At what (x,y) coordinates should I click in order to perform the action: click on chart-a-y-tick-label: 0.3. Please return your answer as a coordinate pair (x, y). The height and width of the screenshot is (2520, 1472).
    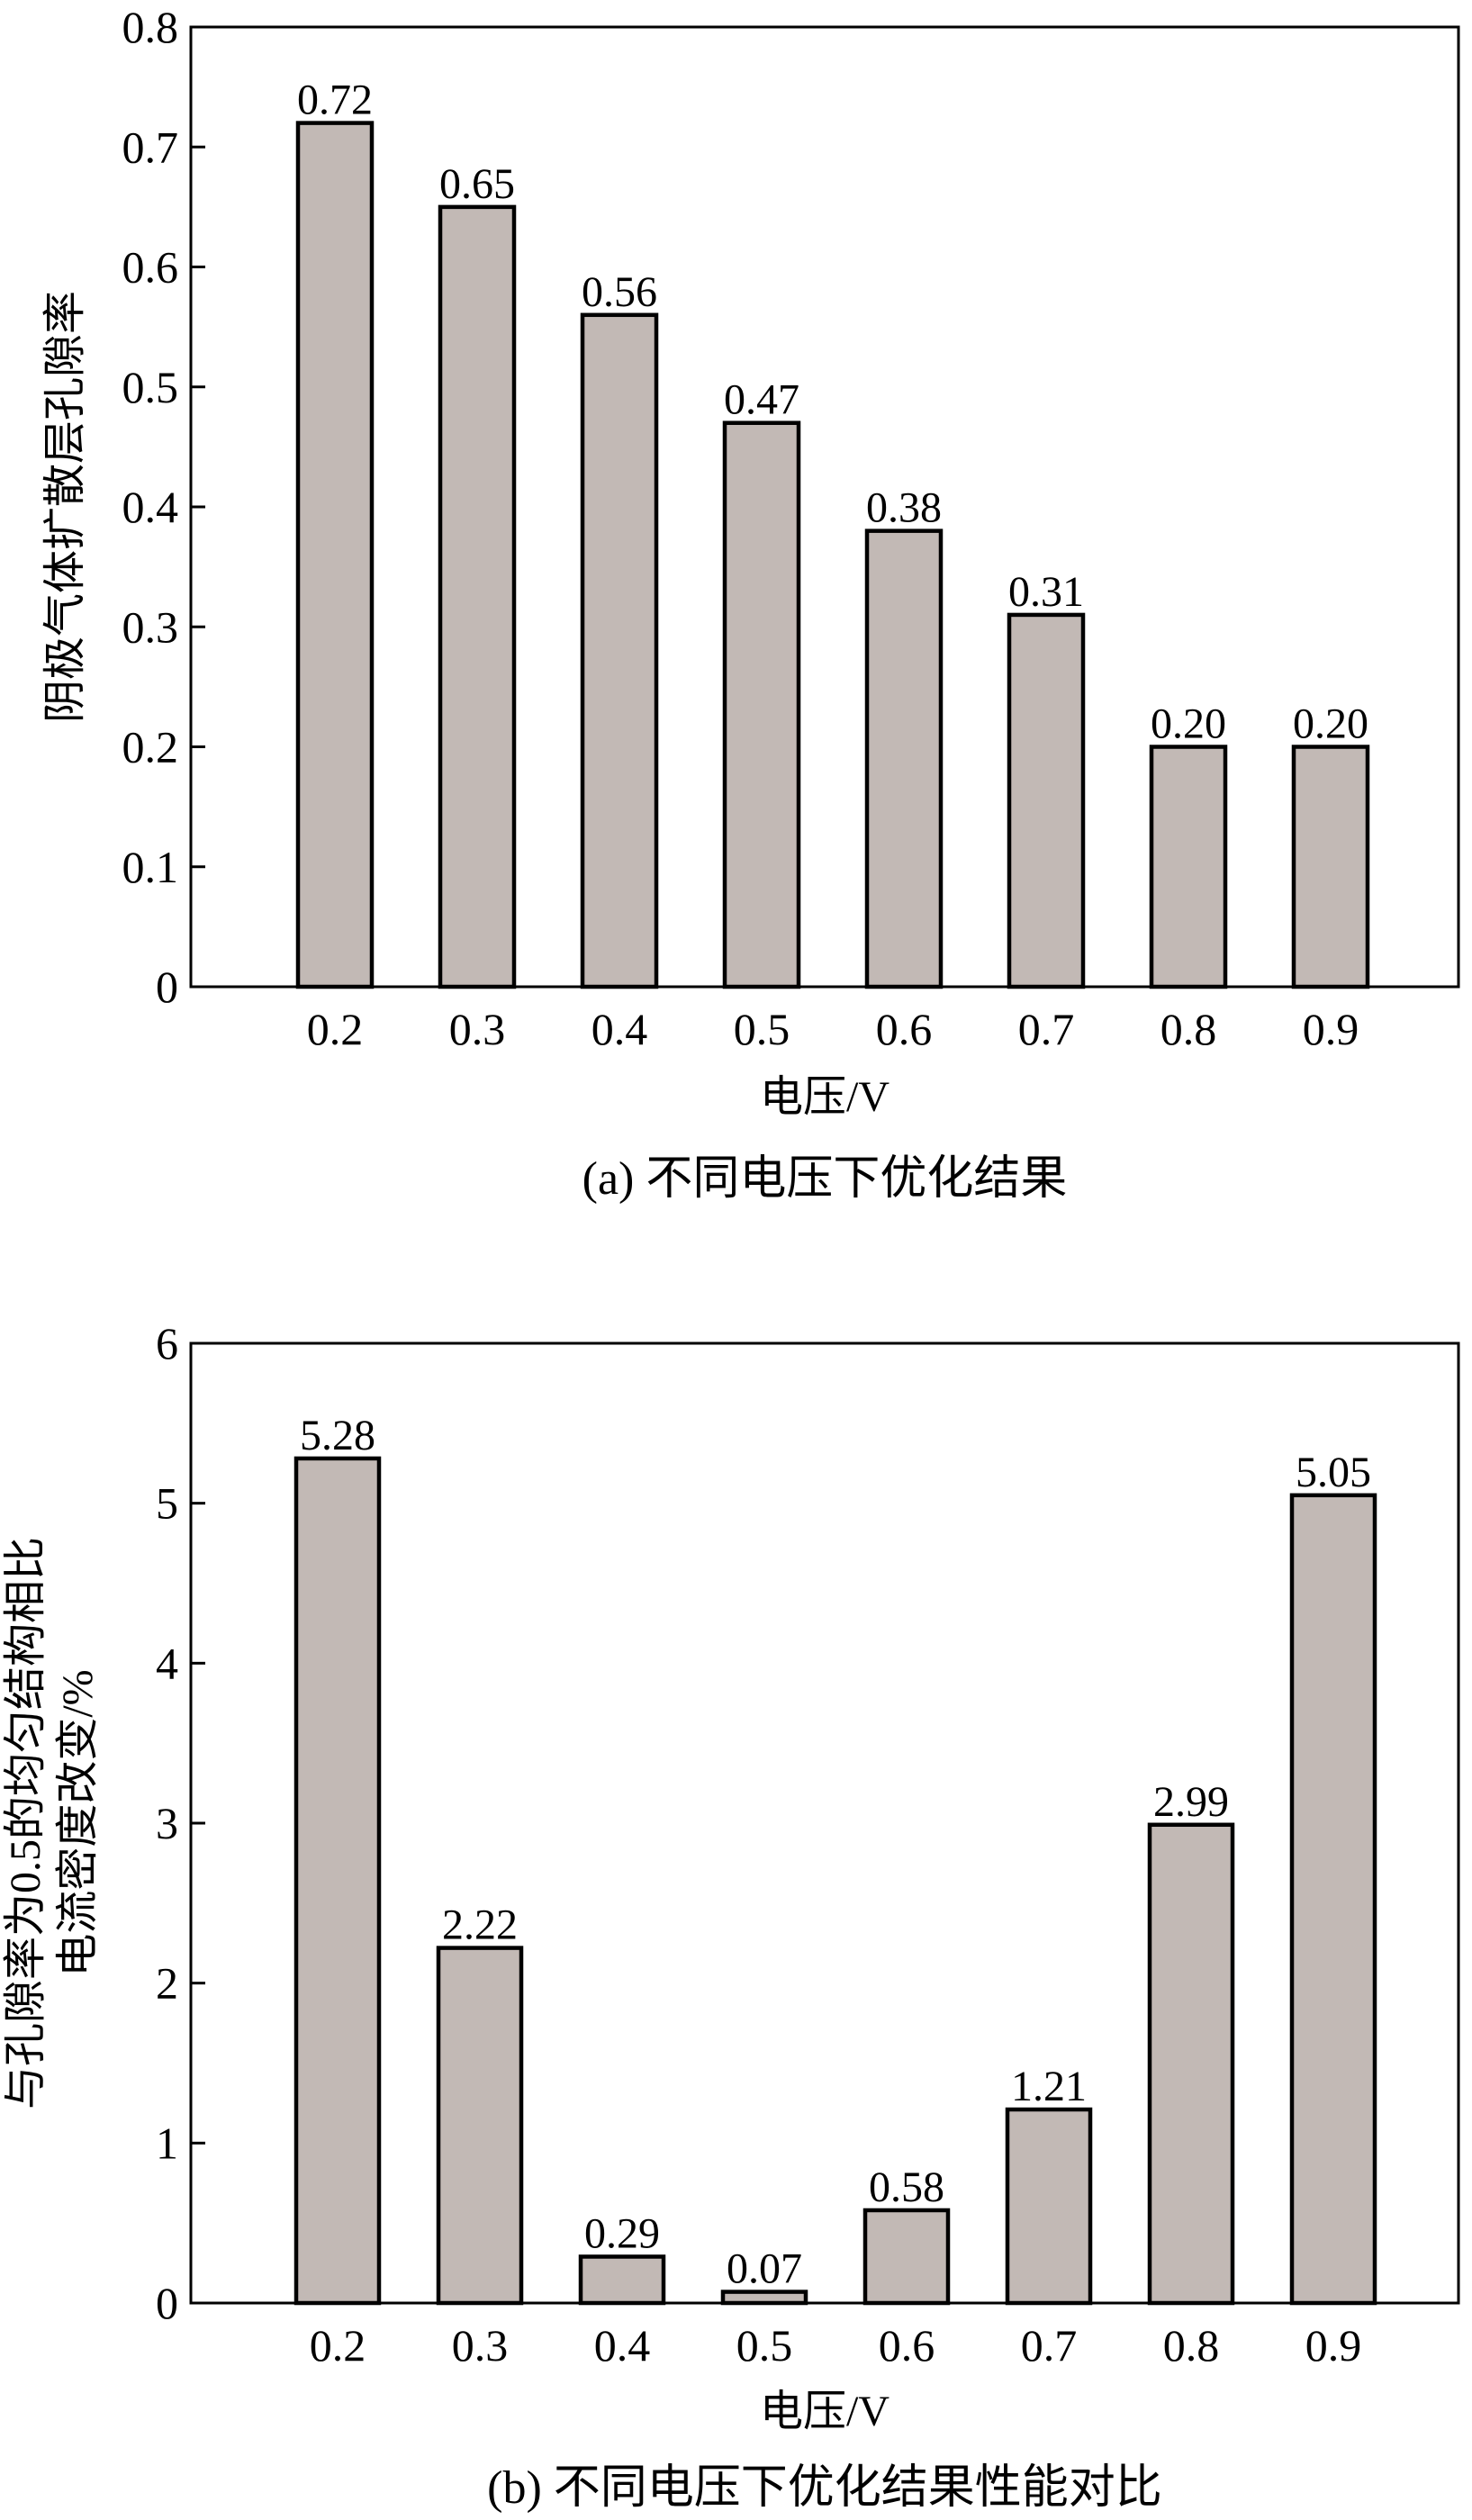
    Looking at the image, I should click on (150, 627).